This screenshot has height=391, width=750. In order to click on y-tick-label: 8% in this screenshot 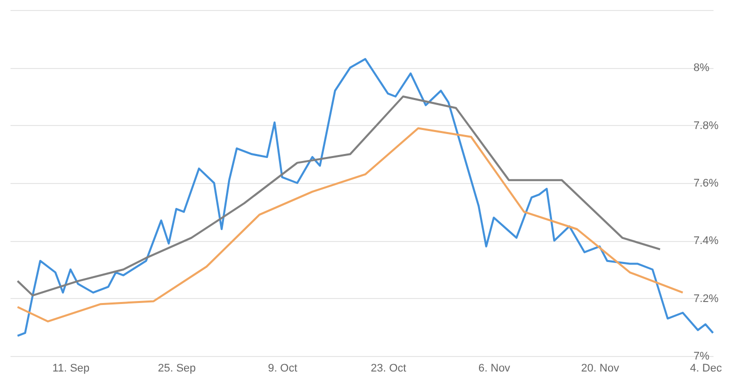, I will do `click(702, 68)`.